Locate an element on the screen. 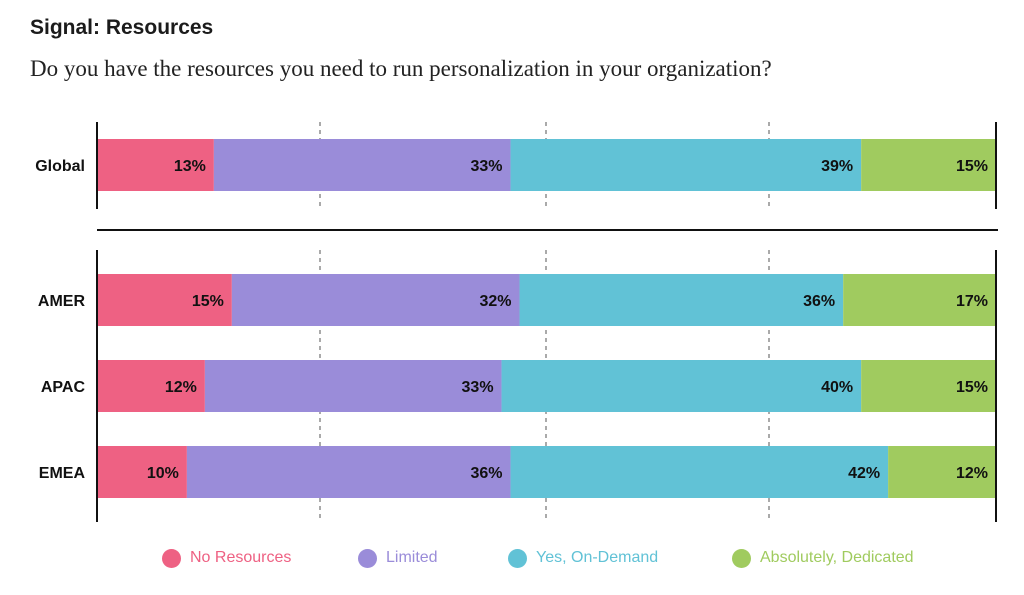 The image size is (1024, 595). category-label-apac: APAC is located at coordinates (63, 387).